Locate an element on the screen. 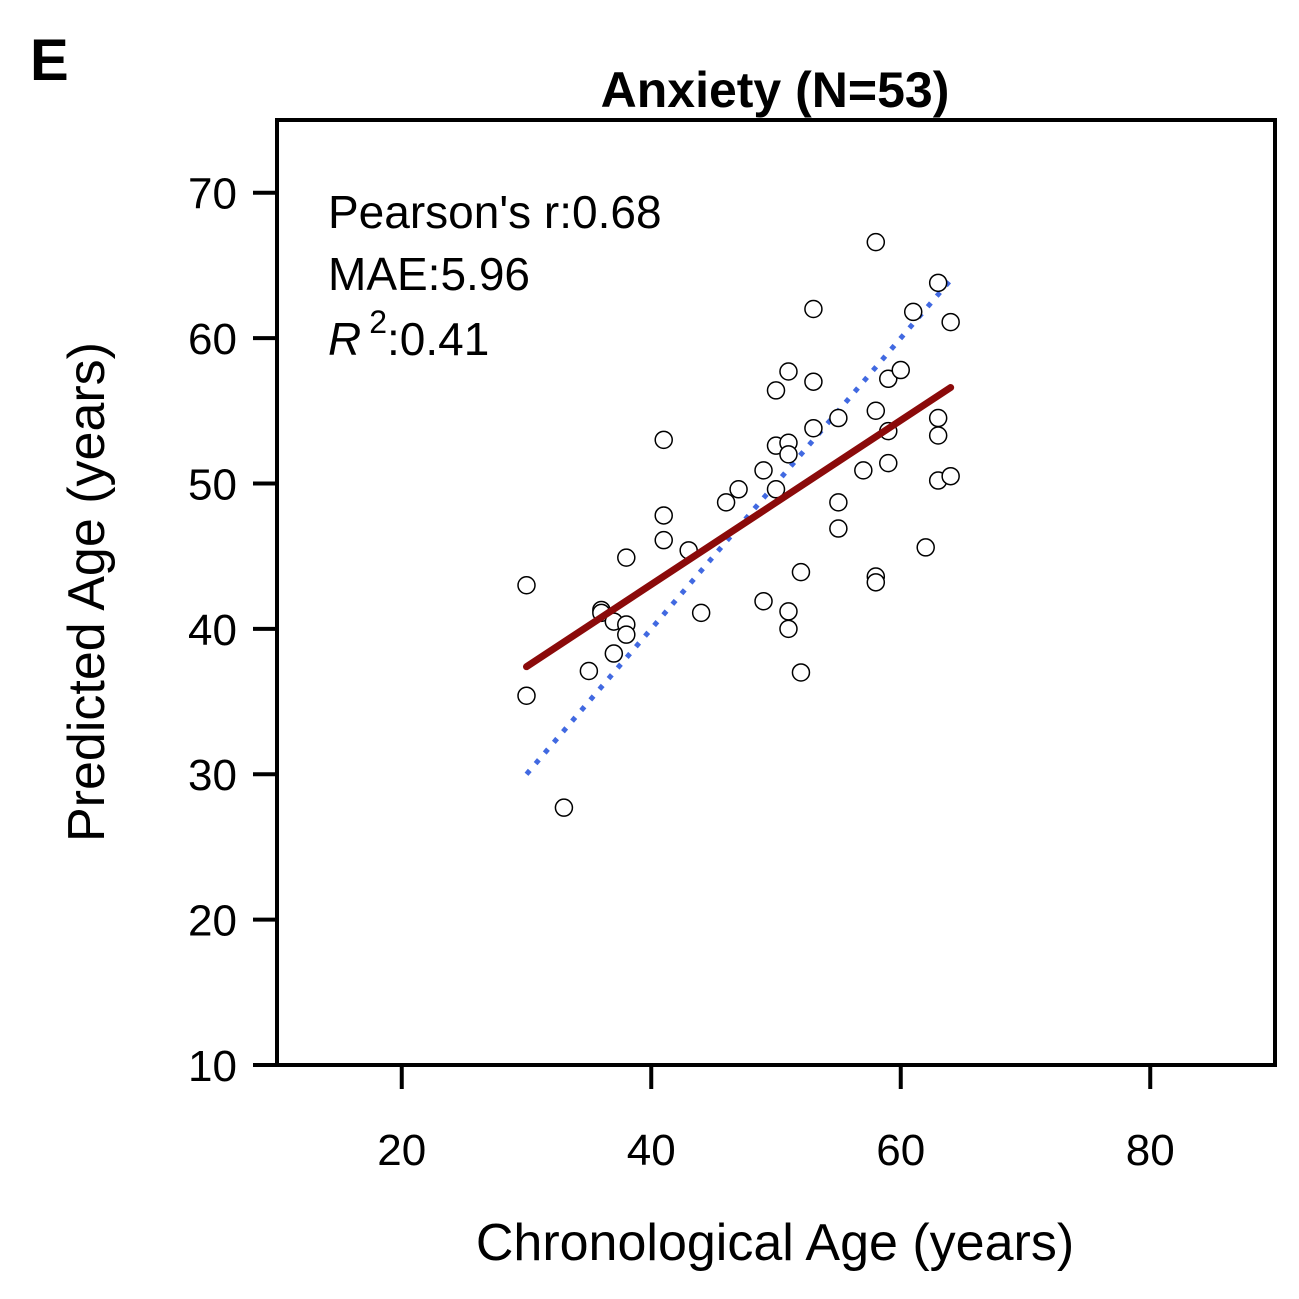 The width and height of the screenshot is (1299, 1299). x-tick-label-40: 40 is located at coordinates (651, 1150).